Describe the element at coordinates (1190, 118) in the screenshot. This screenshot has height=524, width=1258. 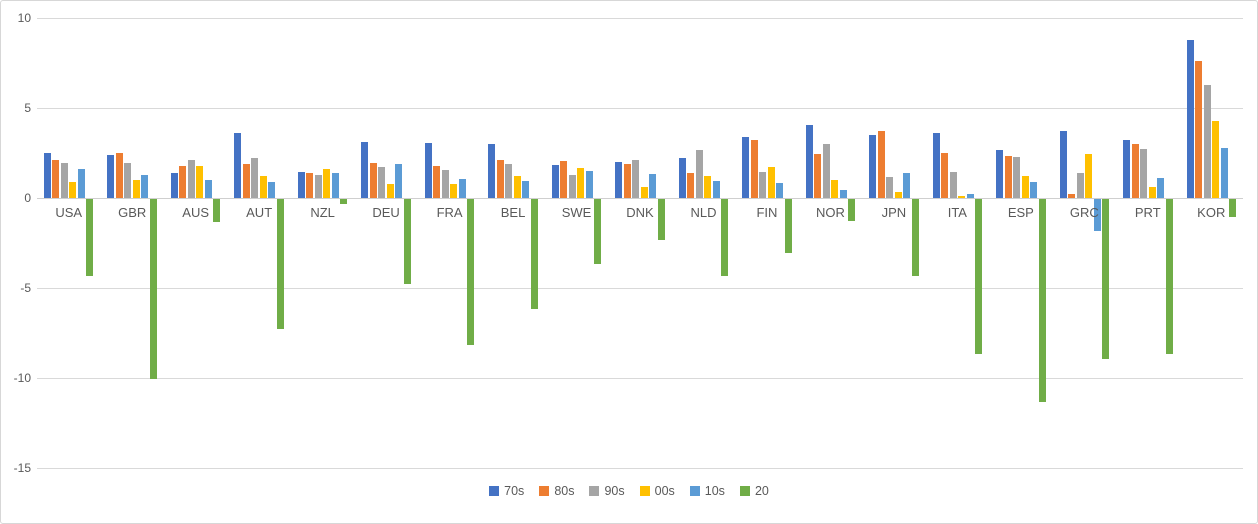
I see `bar-KOR-70s` at that location.